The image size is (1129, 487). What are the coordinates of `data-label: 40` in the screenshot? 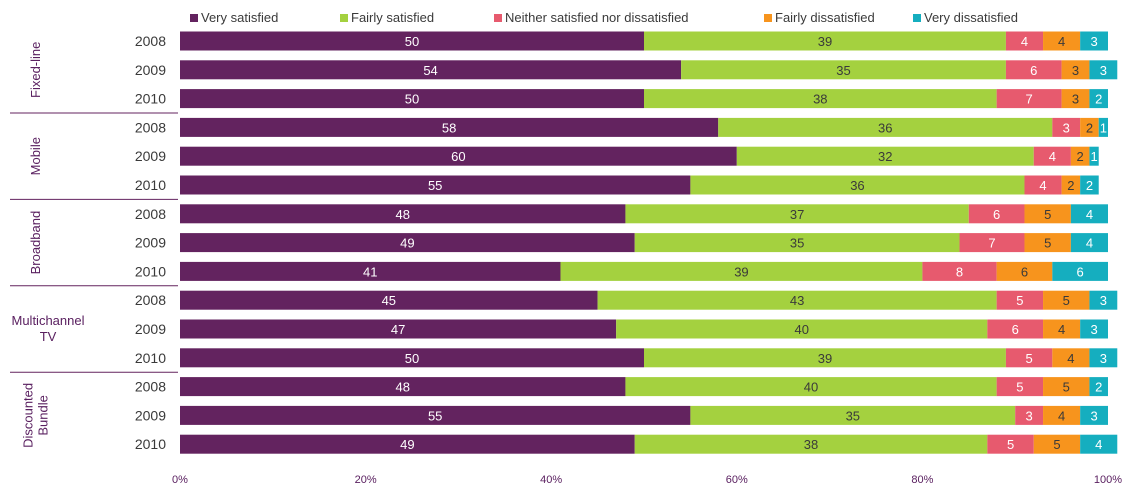 It's located at (811, 387).